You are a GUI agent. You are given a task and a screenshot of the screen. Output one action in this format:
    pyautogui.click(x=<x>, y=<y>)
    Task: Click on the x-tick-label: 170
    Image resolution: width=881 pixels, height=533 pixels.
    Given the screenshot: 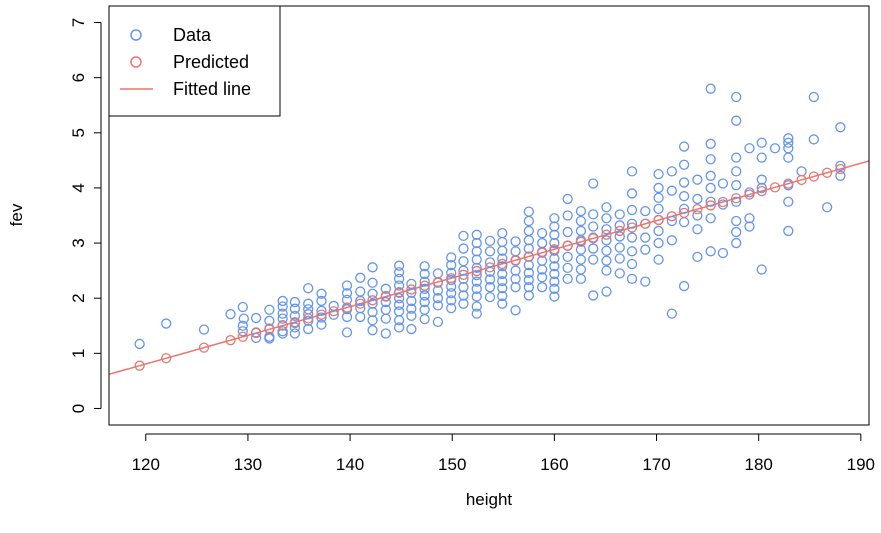 What is the action you would take?
    pyautogui.click(x=656, y=464)
    